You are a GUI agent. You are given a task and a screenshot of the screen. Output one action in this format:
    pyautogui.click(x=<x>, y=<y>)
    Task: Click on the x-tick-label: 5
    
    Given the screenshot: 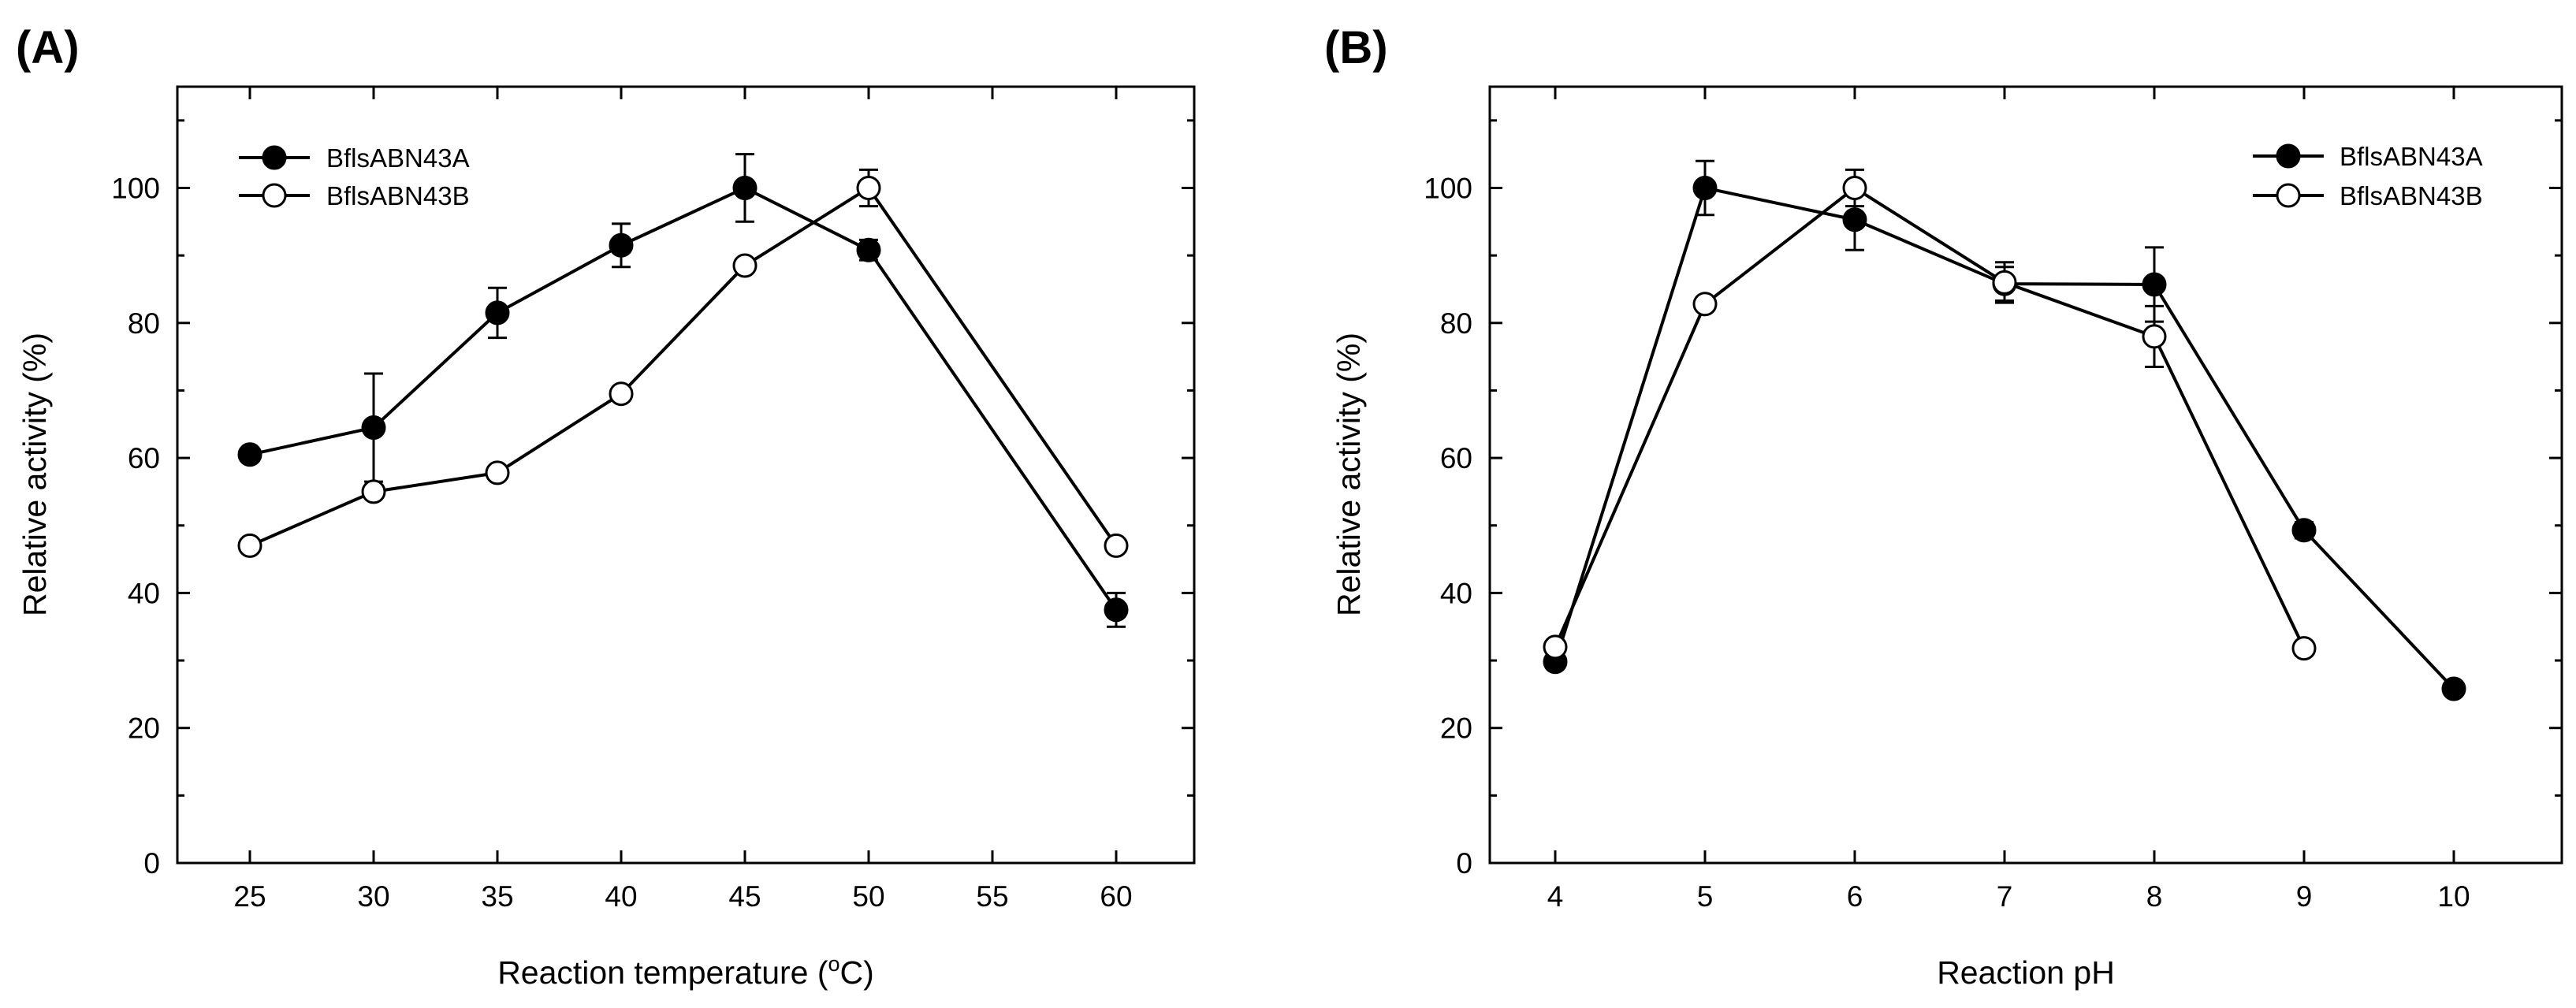 What is the action you would take?
    pyautogui.click(x=1705, y=896)
    